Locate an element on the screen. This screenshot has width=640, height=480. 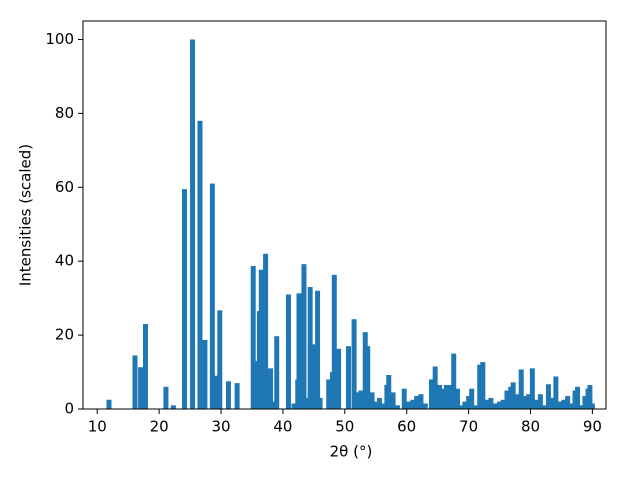
x-tick-label: 50 is located at coordinates (344, 427).